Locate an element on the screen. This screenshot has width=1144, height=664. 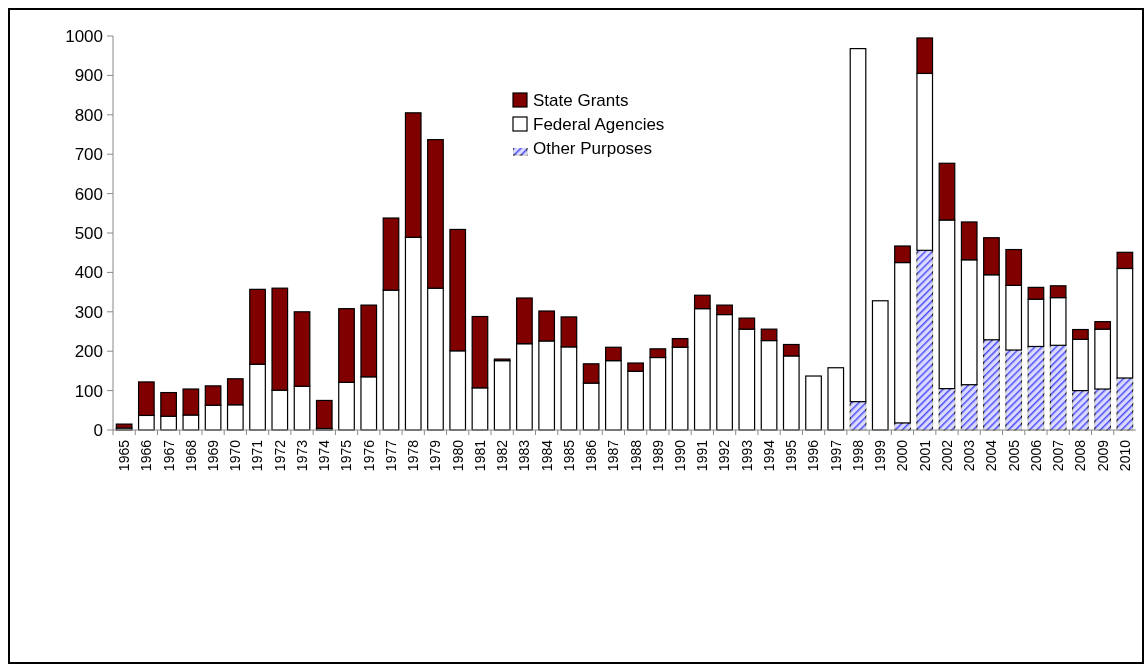
y-tick-label: 1000 is located at coordinates (84, 36).